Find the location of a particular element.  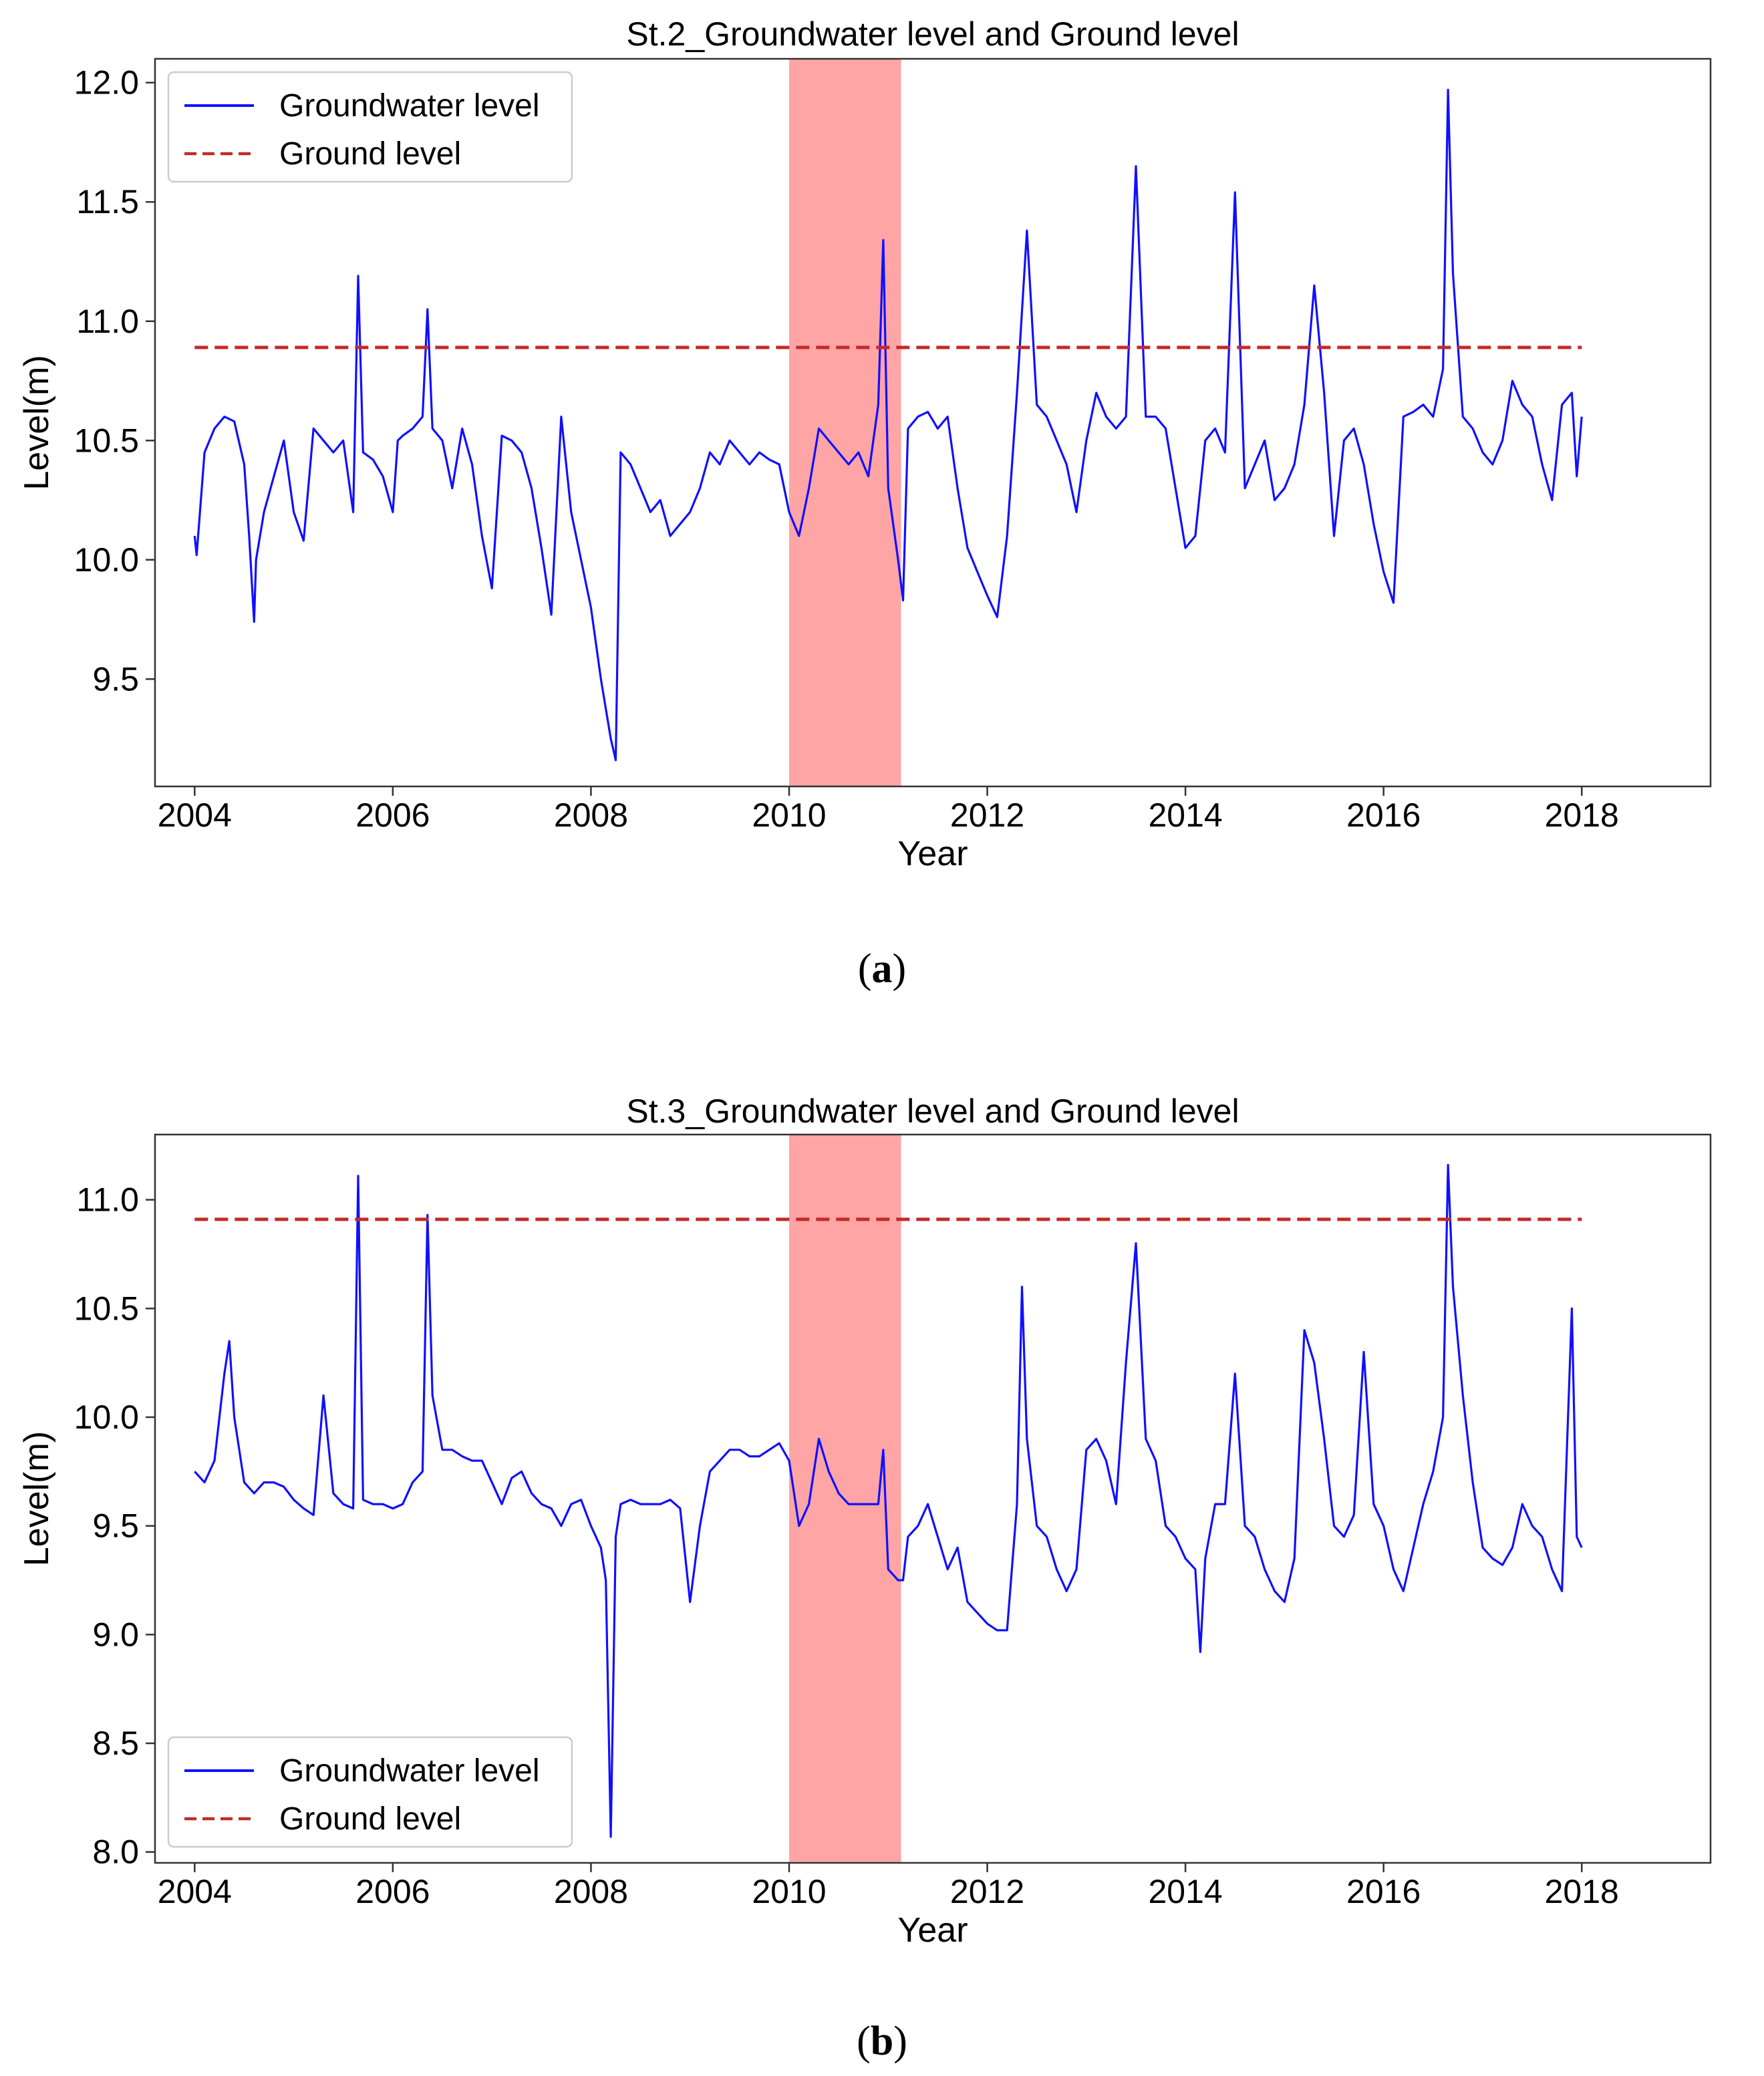

st2-y-axis-label: Level(m) is located at coordinates (37, 422).